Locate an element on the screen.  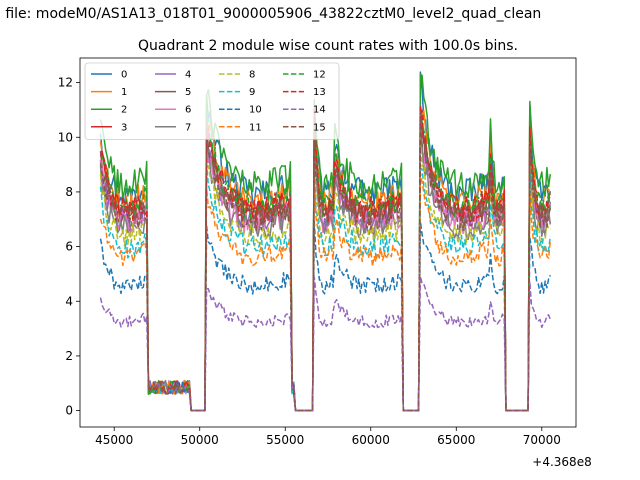
legend-label-6: 6 is located at coordinates (188, 110).